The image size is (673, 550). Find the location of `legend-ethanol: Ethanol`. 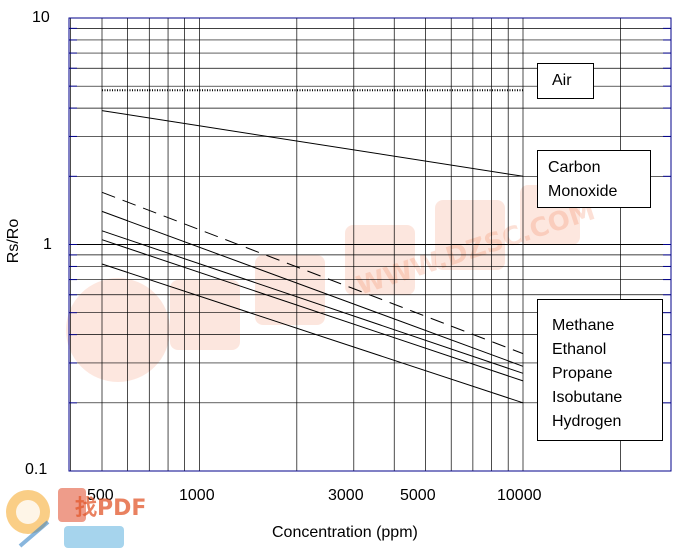

legend-ethanol: Ethanol is located at coordinates (579, 349).